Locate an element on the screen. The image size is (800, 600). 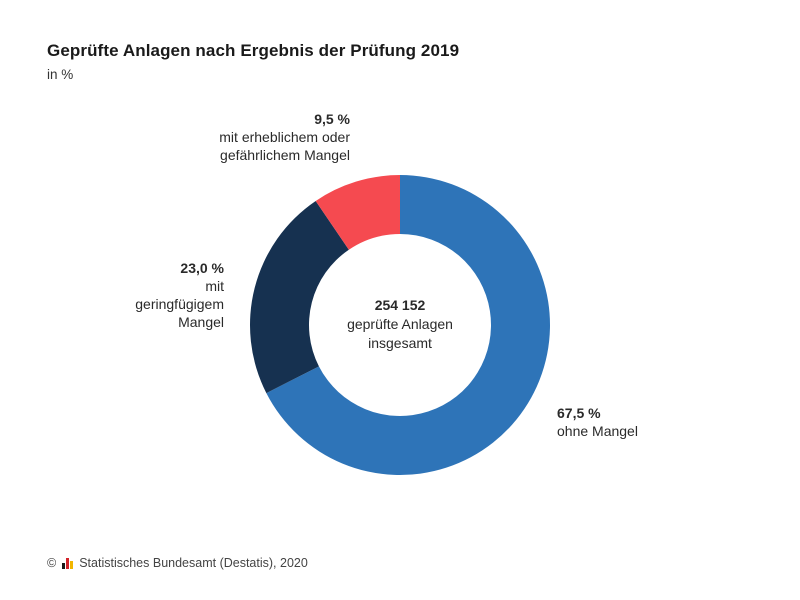
slice-erheblich is located at coordinates (357, 212).